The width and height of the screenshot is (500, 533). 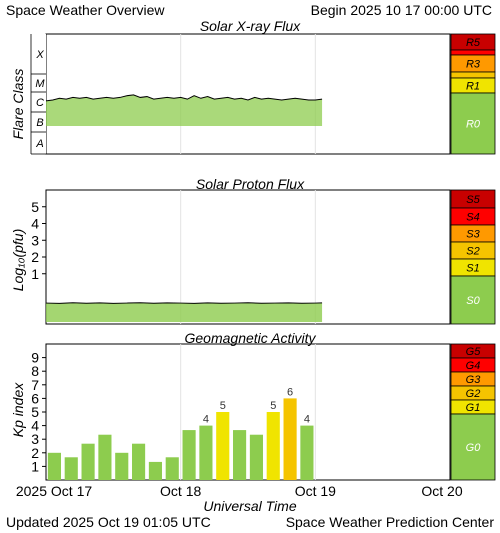 What do you see at coordinates (474, 380) in the screenshot?
I see `kp-scale-label: G3` at bounding box center [474, 380].